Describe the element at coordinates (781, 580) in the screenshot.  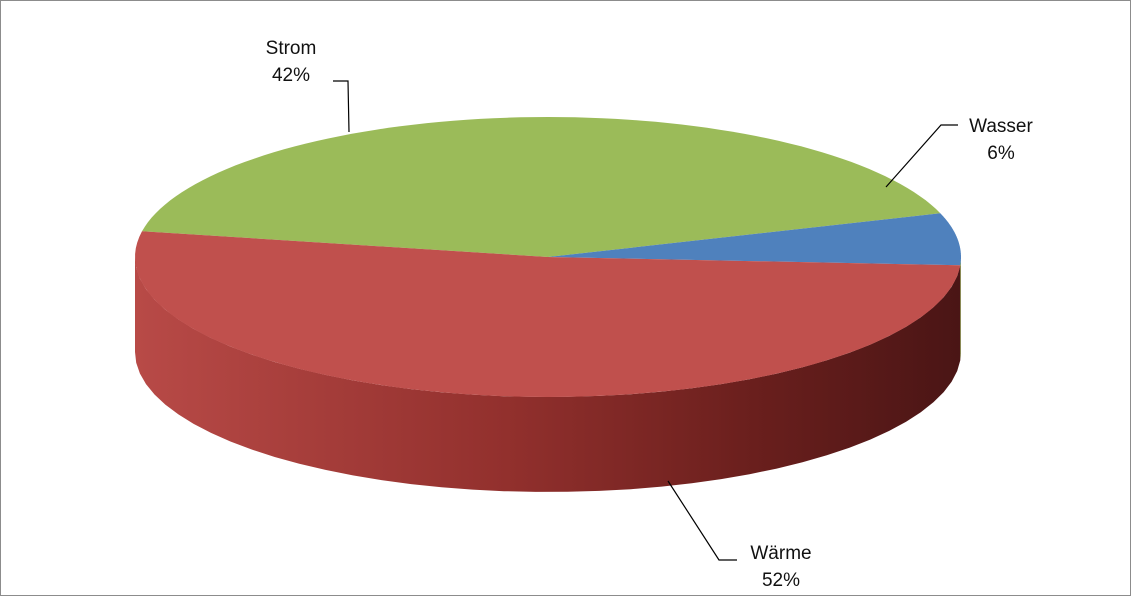
I see `slice-label-waerme-value: 52%` at that location.